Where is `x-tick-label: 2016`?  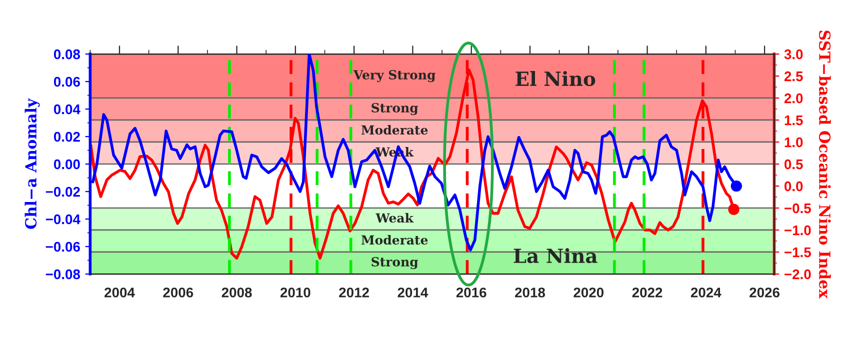
x-tick-label: 2016 is located at coordinates (471, 293).